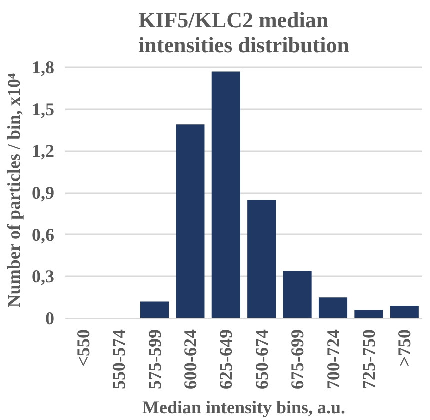 The height and width of the screenshot is (420, 430). I want to click on x-tick-label: 675-699, so click(298, 359).